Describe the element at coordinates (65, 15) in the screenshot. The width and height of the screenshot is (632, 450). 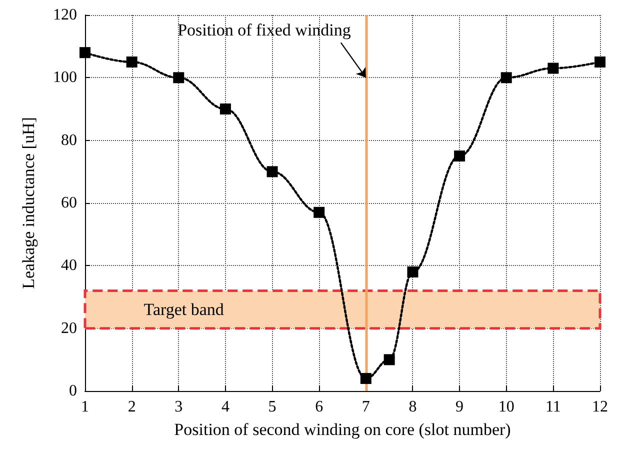
I see `y-tick-label: 120` at that location.